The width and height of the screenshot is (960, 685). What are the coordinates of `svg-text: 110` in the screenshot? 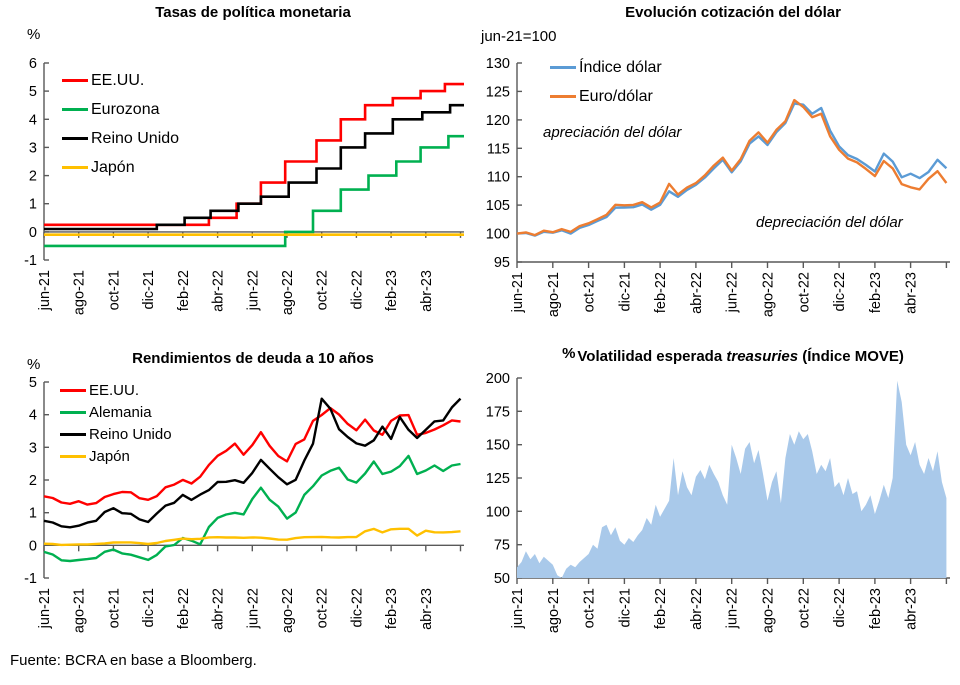 It's located at (498, 178).